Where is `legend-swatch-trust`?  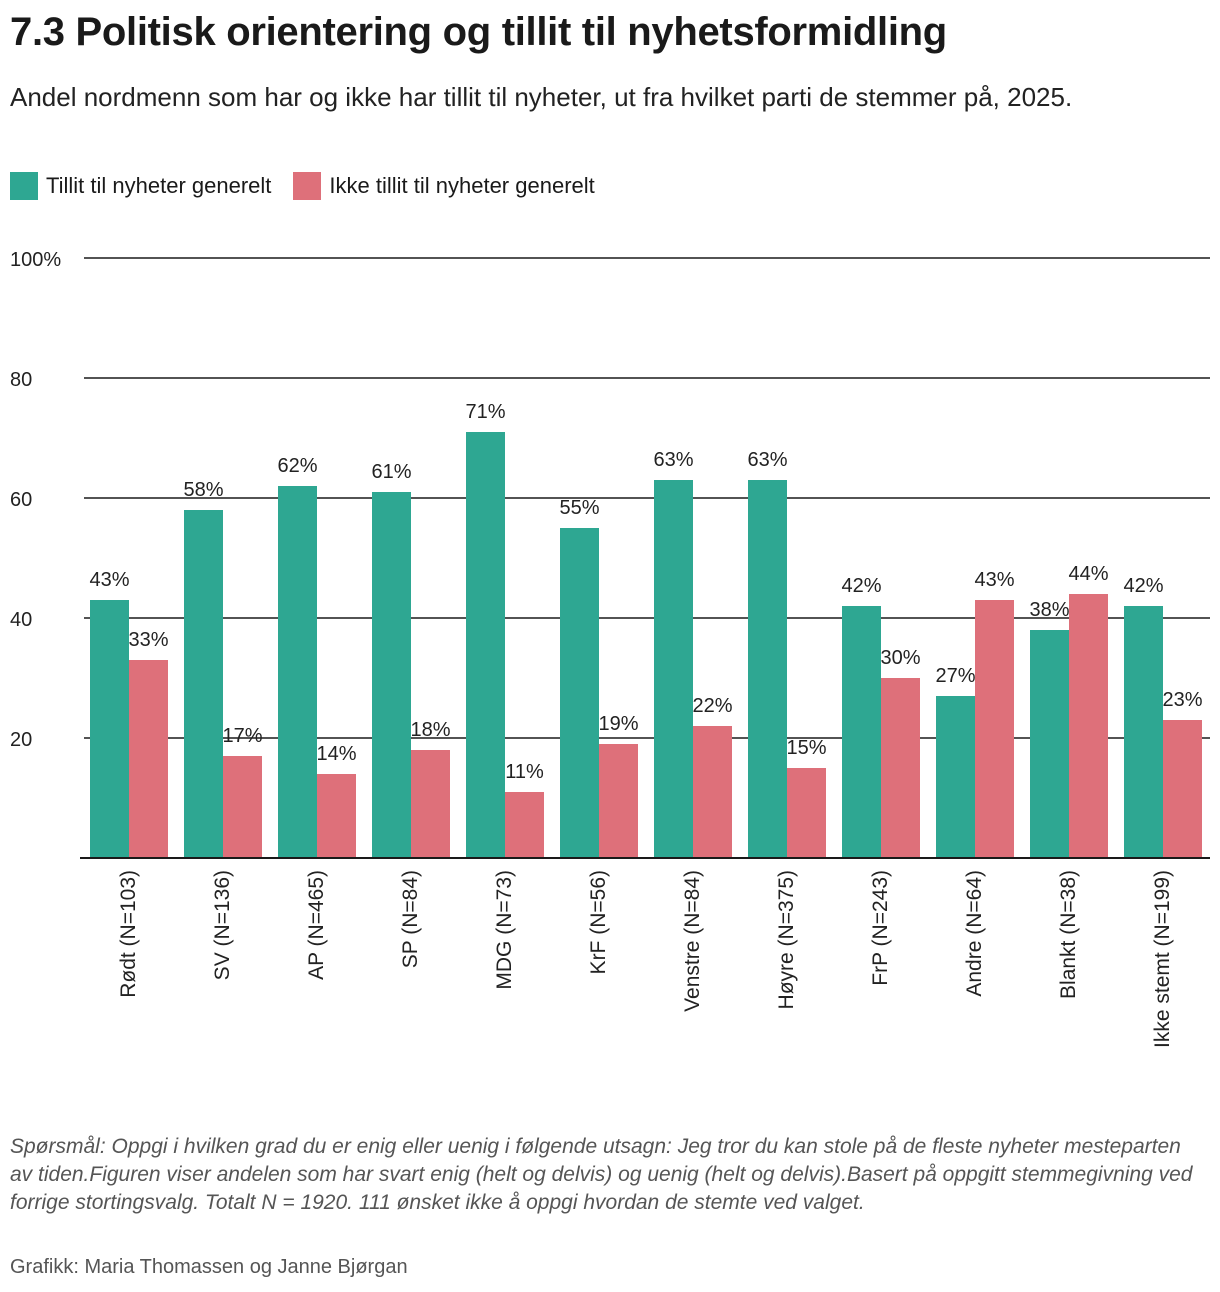 legend-swatch-trust is located at coordinates (24, 186).